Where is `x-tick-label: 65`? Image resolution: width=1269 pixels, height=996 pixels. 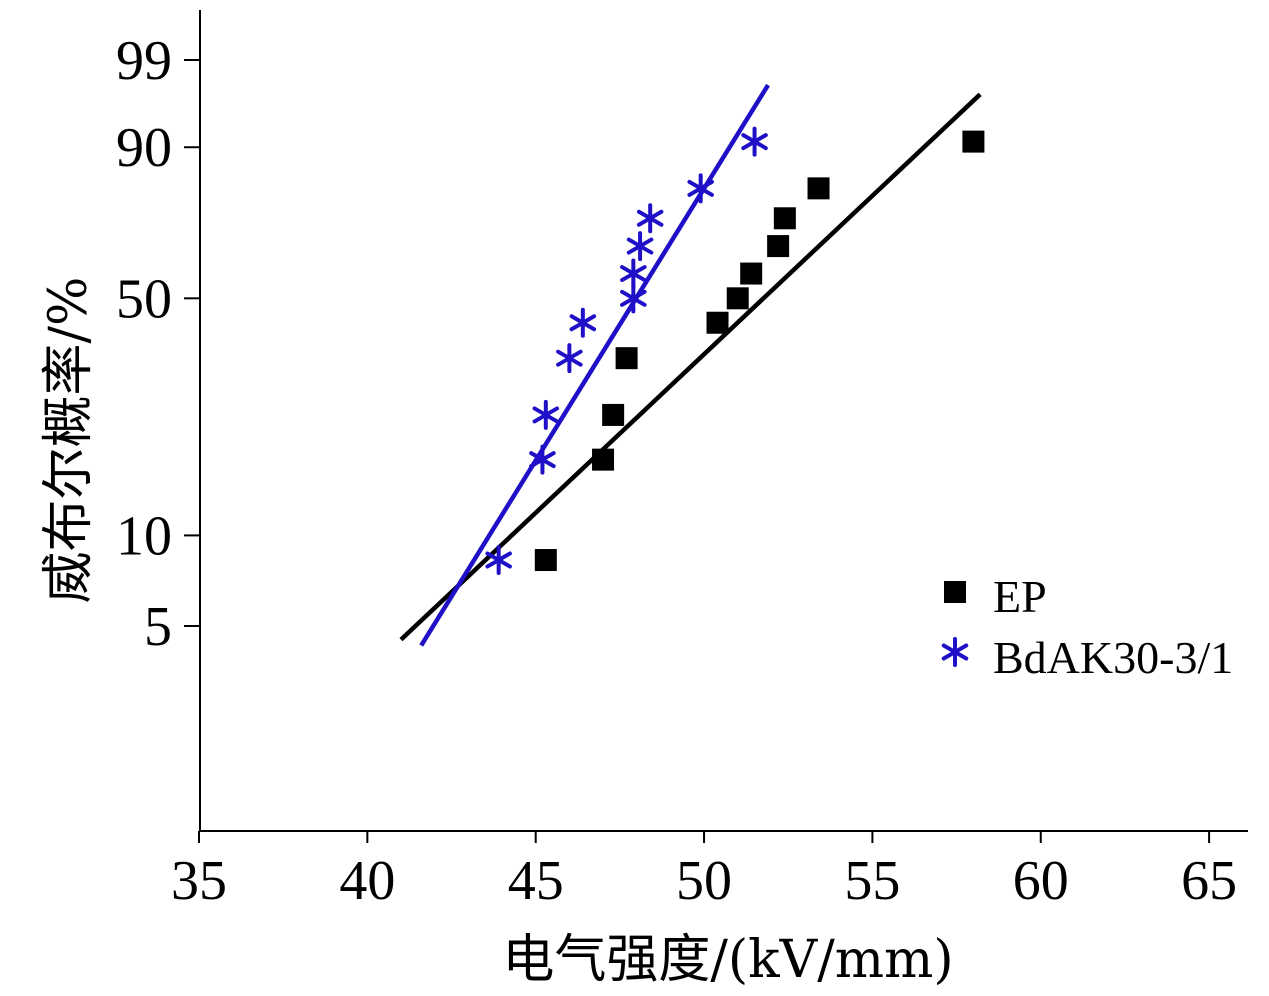
x-tick-label: 65 is located at coordinates (1209, 881).